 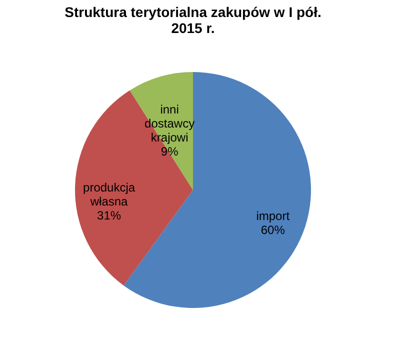 I want to click on chart-title: Struktura terytorialna zakupów w I pół. 2015 r., so click(x=193, y=20).